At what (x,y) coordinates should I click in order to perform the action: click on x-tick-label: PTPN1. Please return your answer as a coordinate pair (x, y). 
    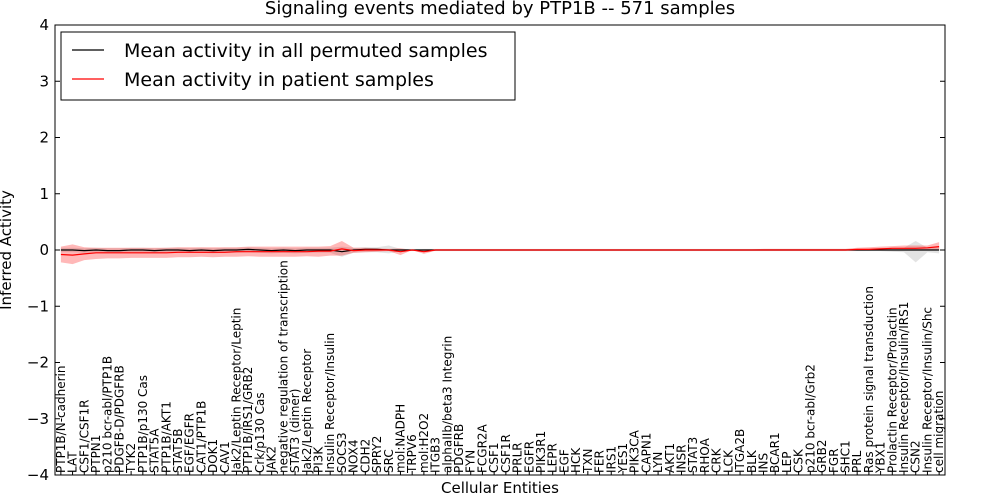
    Looking at the image, I should click on (96, 454).